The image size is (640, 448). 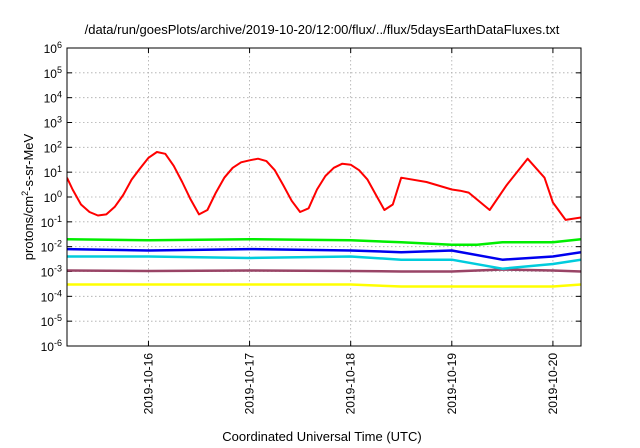 I want to click on y-tick-label: 10⁻⁵, so click(x=51, y=321).